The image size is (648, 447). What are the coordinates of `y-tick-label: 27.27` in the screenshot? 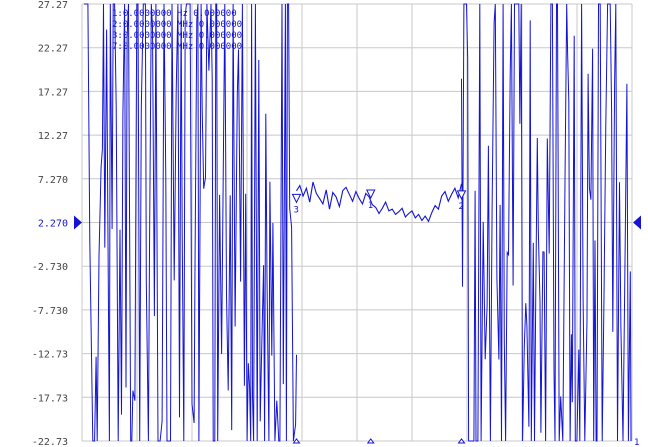 It's located at (53, 5).